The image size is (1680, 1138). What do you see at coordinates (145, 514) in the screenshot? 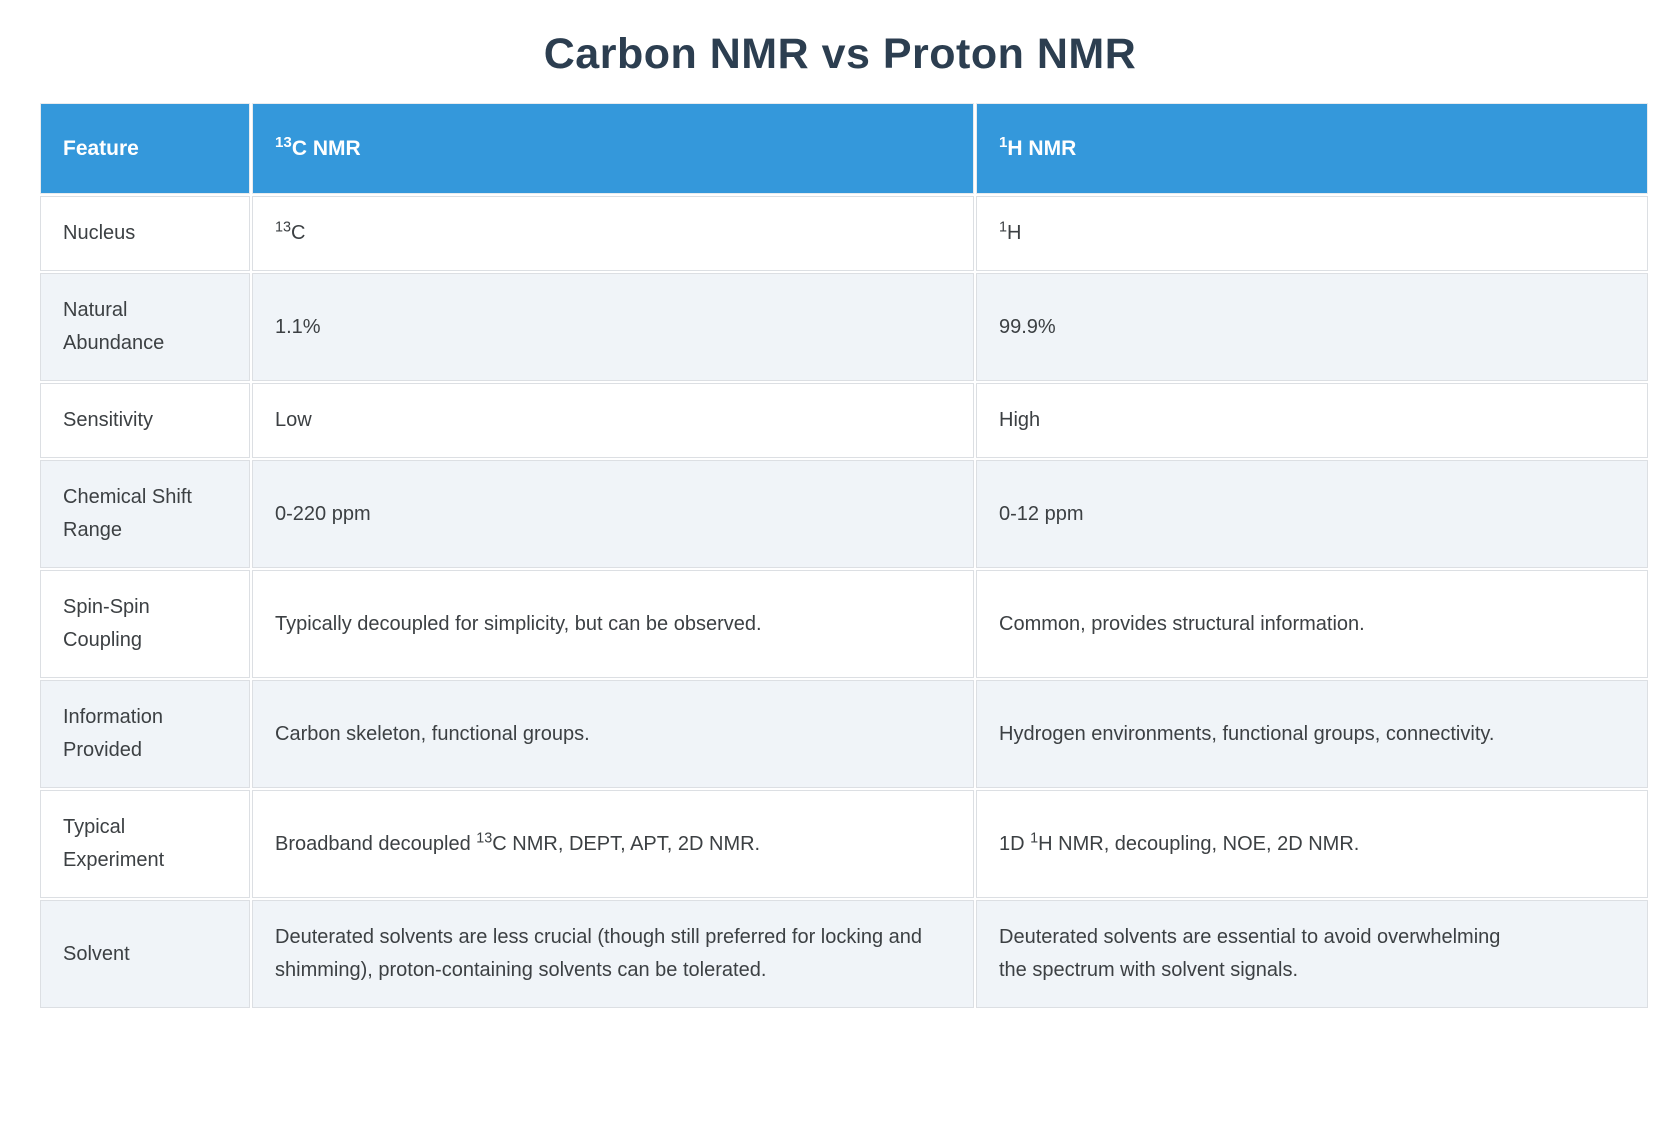
I see `feature-cell: Chemical Shift Range` at bounding box center [145, 514].